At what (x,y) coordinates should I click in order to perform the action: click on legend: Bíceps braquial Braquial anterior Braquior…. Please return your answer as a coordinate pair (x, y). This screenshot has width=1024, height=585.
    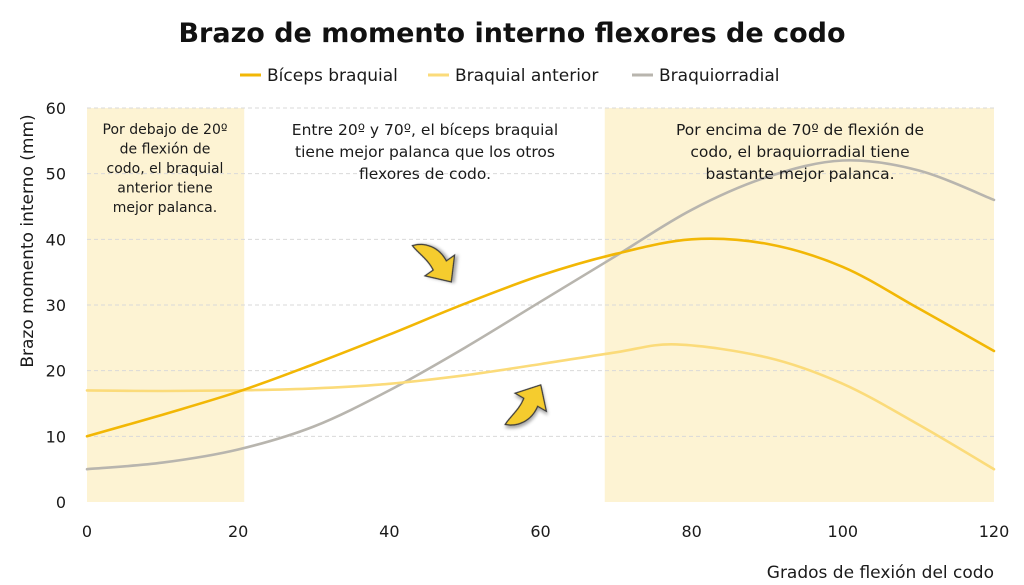
    Looking at the image, I should click on (510, 76).